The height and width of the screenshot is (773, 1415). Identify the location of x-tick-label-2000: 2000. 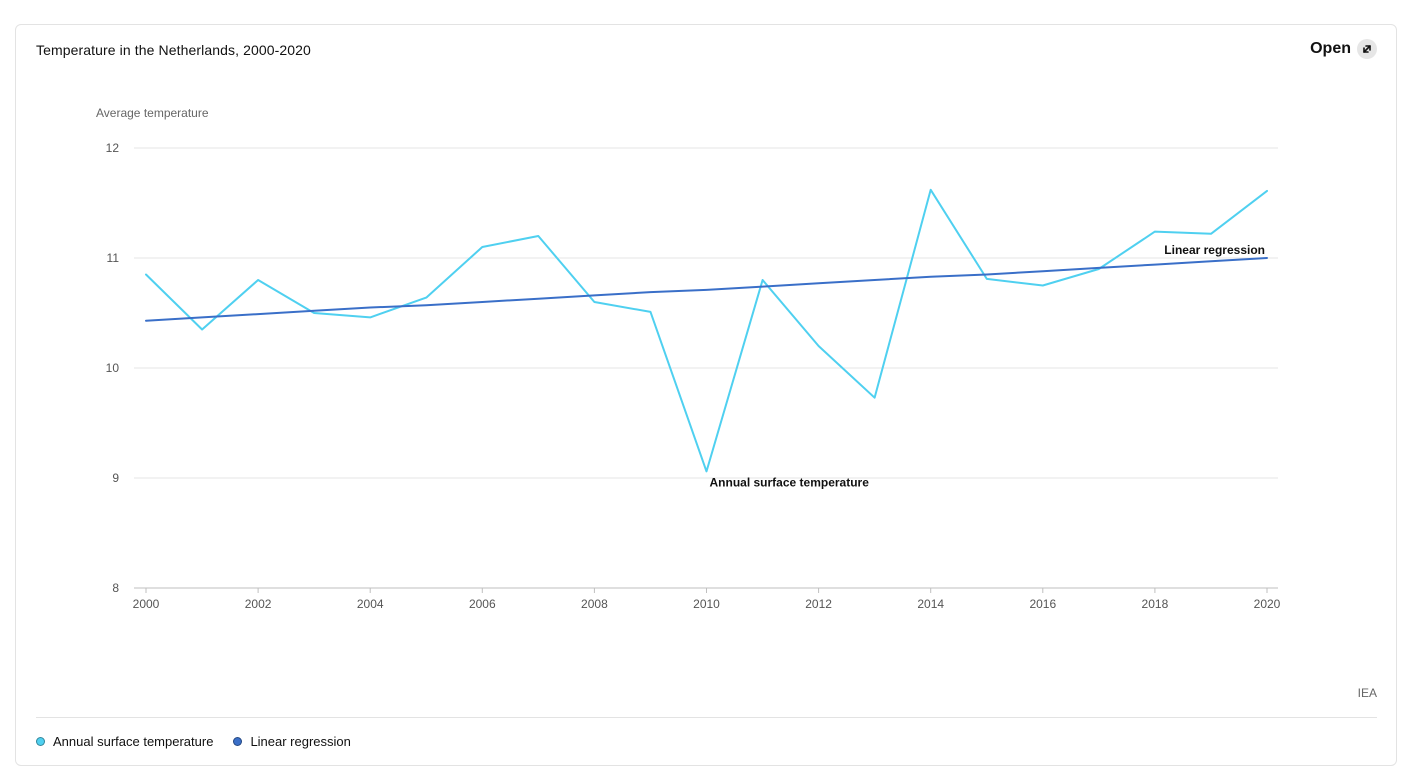
(146, 604).